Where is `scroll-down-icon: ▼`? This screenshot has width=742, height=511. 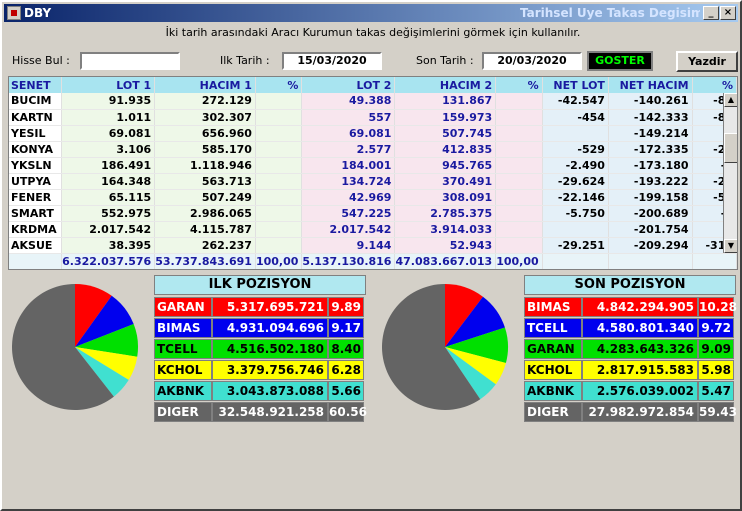 scroll-down-icon: ▼ is located at coordinates (730, 246).